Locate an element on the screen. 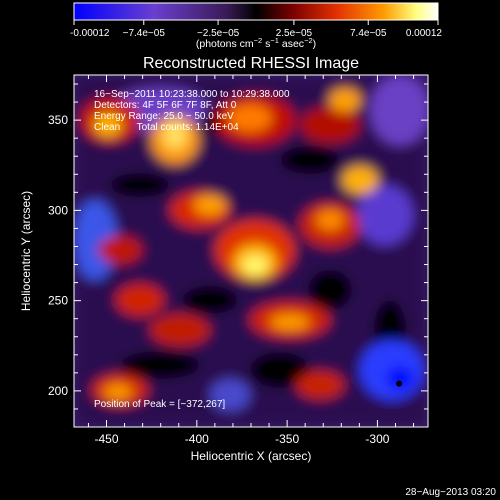 The width and height of the screenshot is (500, 500). annotation-time-range: 16−Sep−2011 10:23:38.000 to 10:29:38.000 is located at coordinates (192, 94).